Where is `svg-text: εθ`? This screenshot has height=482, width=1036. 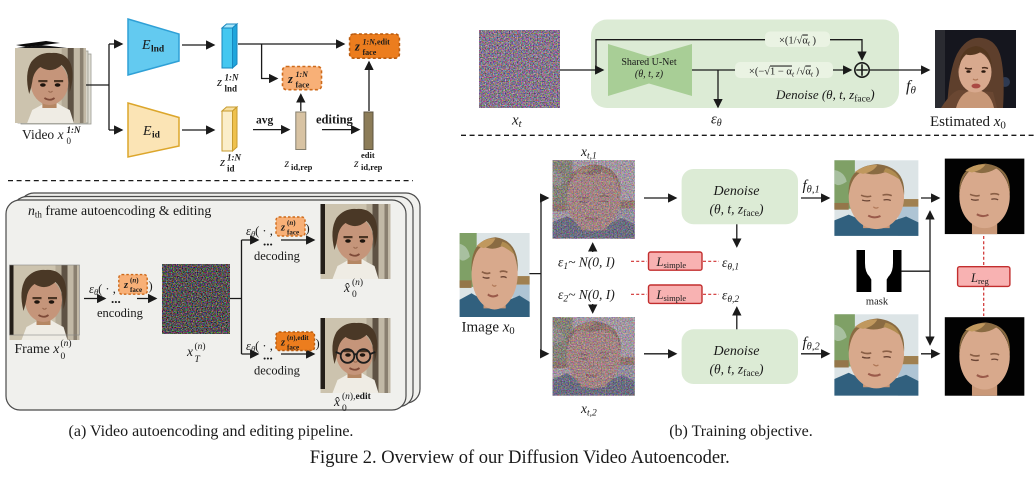 svg-text: εθ is located at coordinates (716, 121).